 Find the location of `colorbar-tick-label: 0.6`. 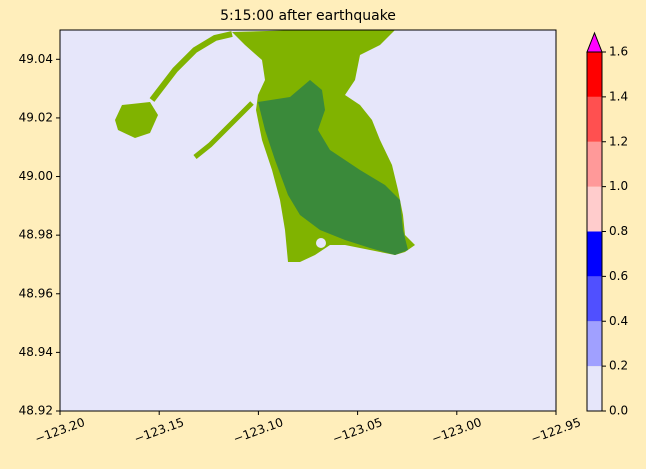

colorbar-tick-label: 0.6 is located at coordinates (618, 276).